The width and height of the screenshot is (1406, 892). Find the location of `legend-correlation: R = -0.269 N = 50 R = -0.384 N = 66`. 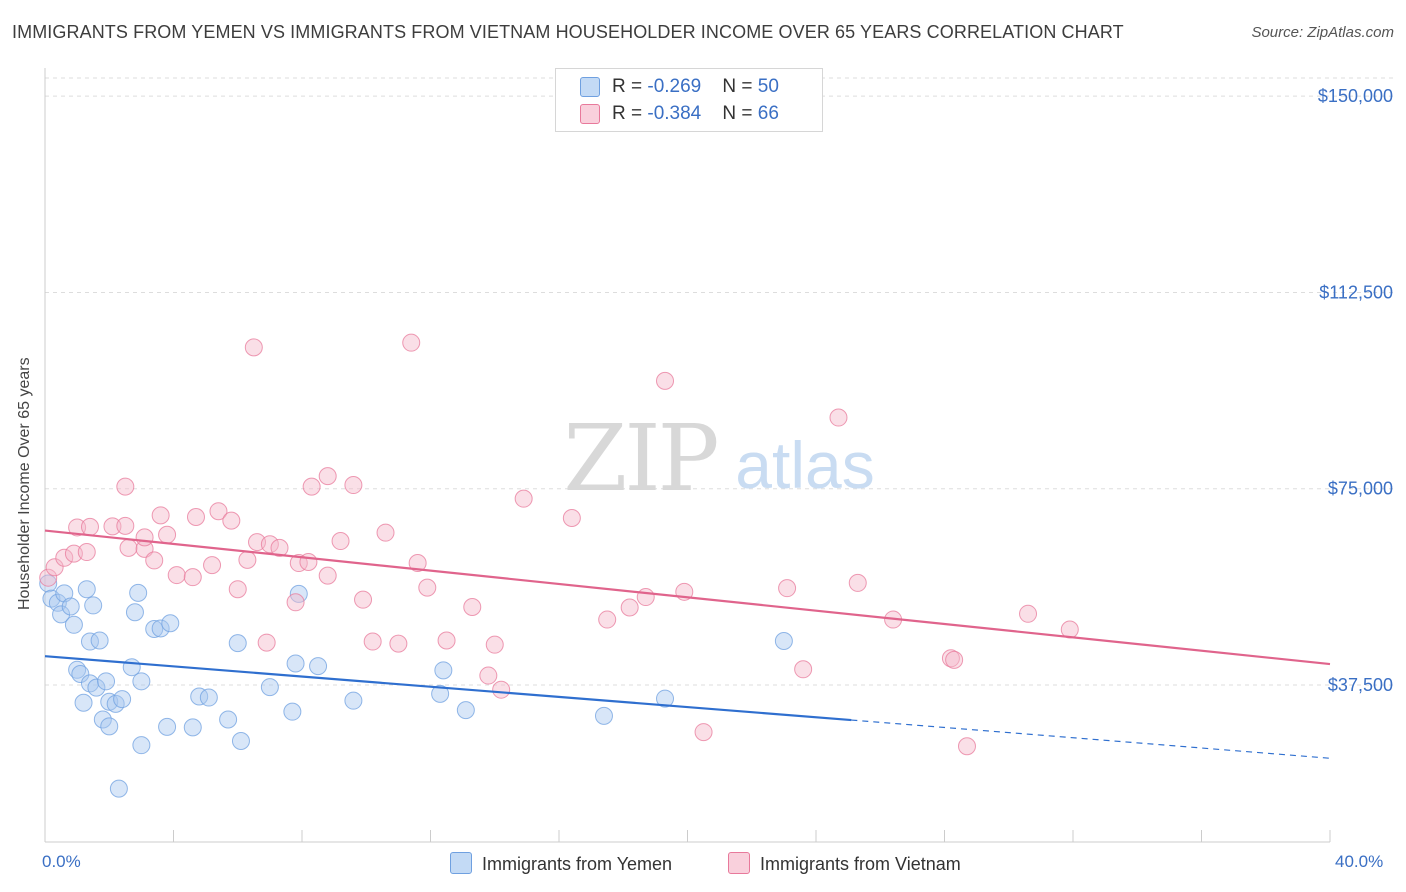

legend-correlation: R = -0.269 N = 50 R = -0.384 N = 66 is located at coordinates (689, 100).